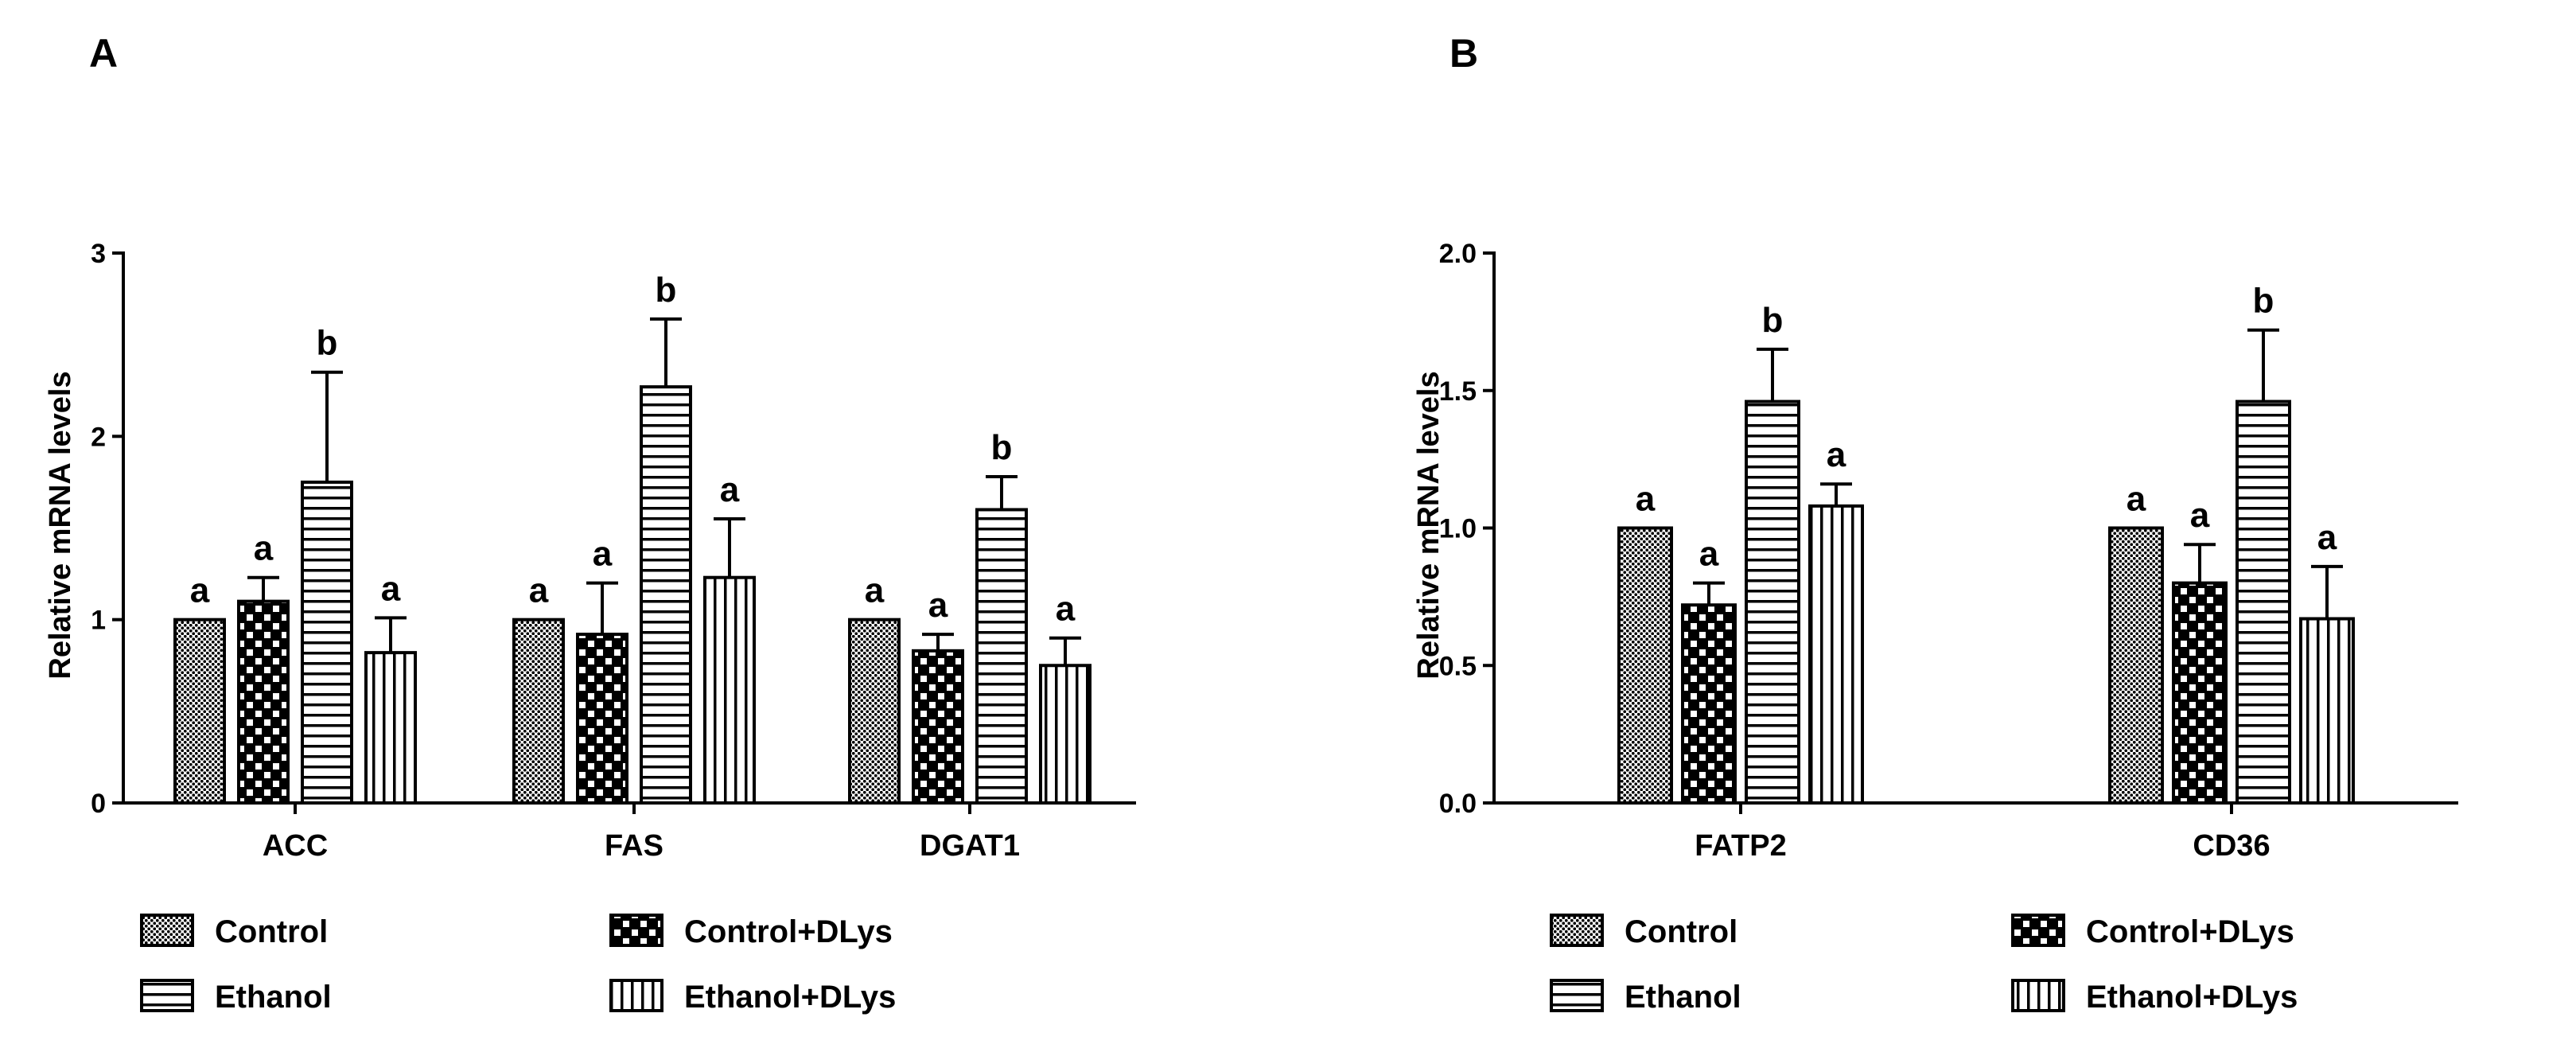 This screenshot has width=2576, height=1056. Describe the element at coordinates (666, 595) in the screenshot. I see `panel-a-bar-fas-ethanol` at that location.